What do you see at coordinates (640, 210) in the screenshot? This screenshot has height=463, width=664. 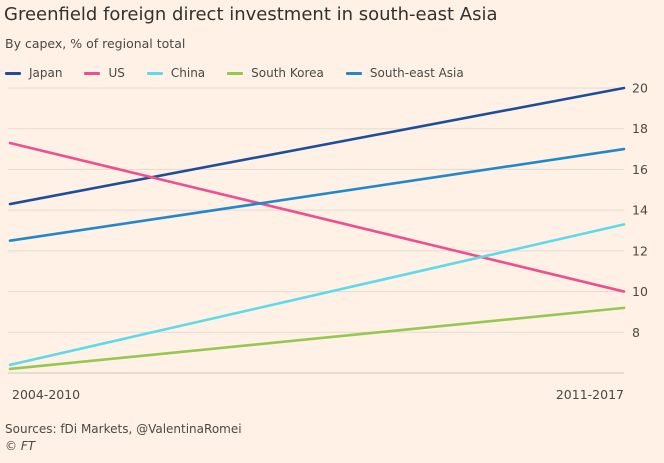 I see `y-tick-label: 14` at bounding box center [640, 210].